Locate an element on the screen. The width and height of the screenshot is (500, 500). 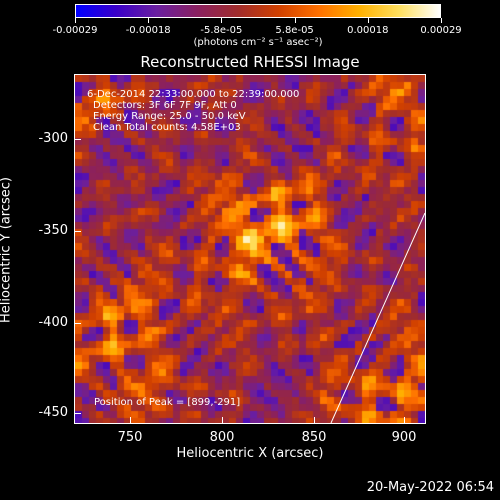
y-tick-label: -400 is located at coordinates (53, 322).